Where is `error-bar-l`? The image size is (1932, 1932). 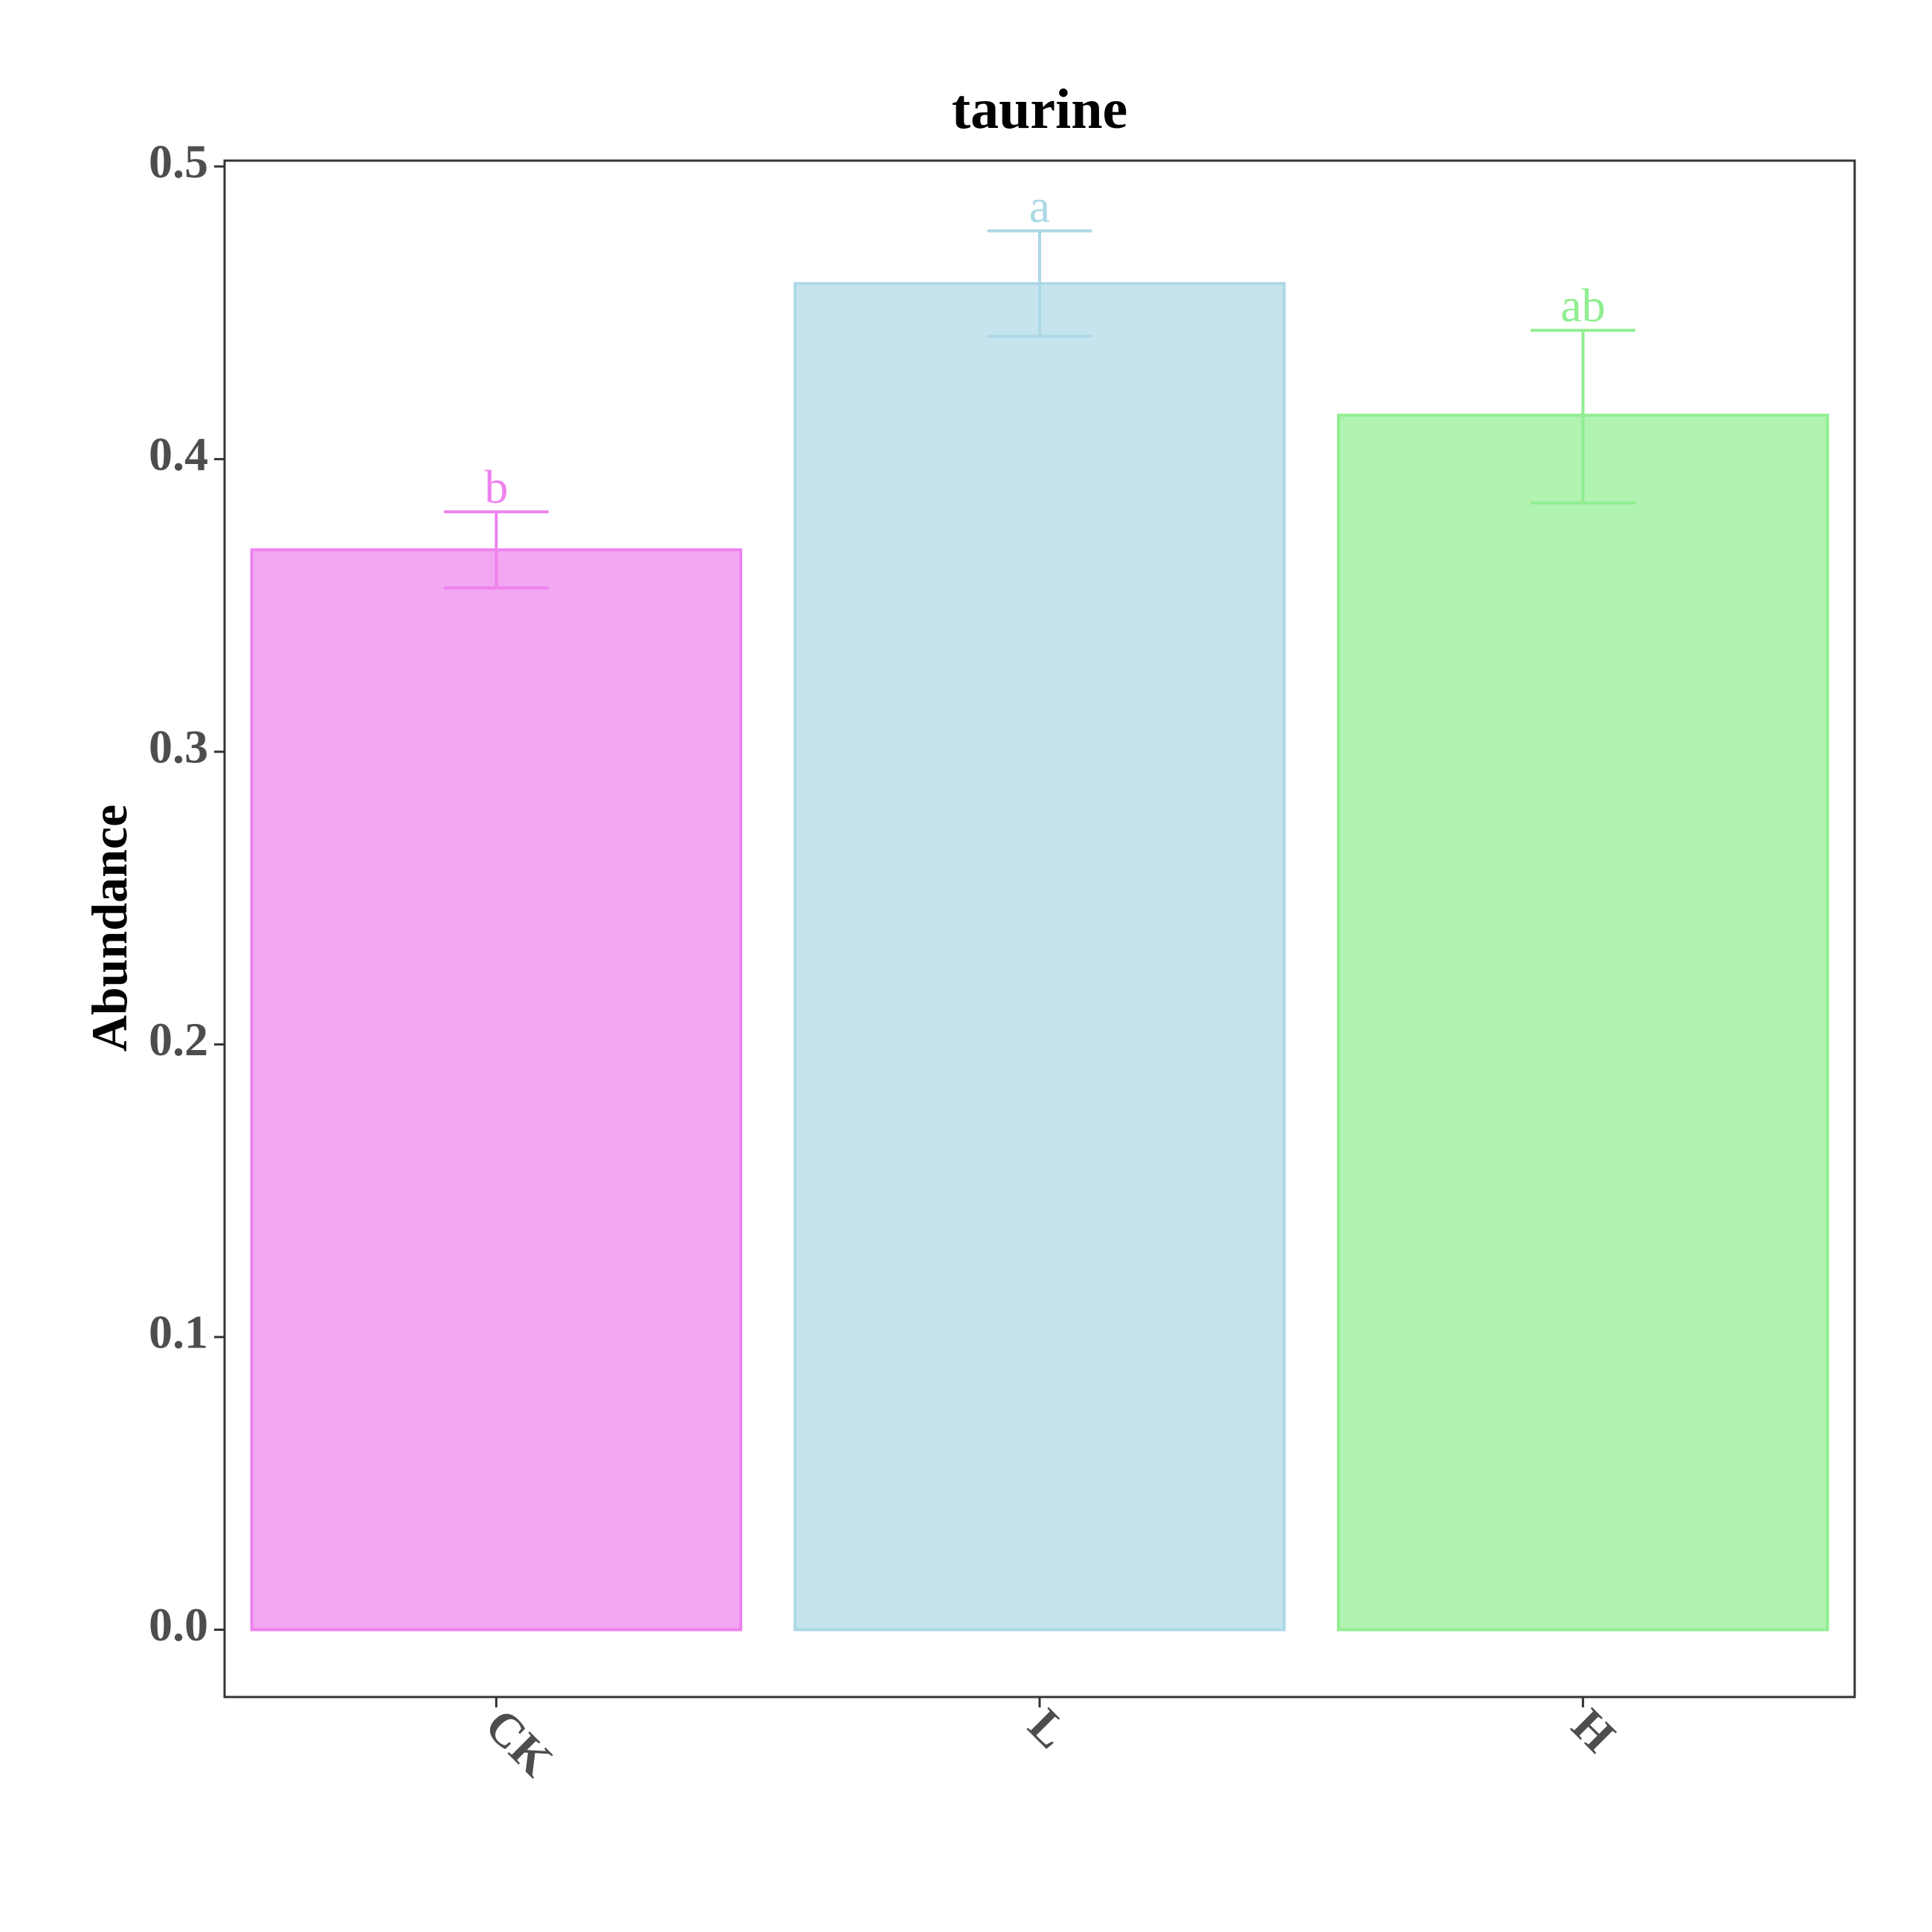
error-bar-l is located at coordinates (1039, 283).